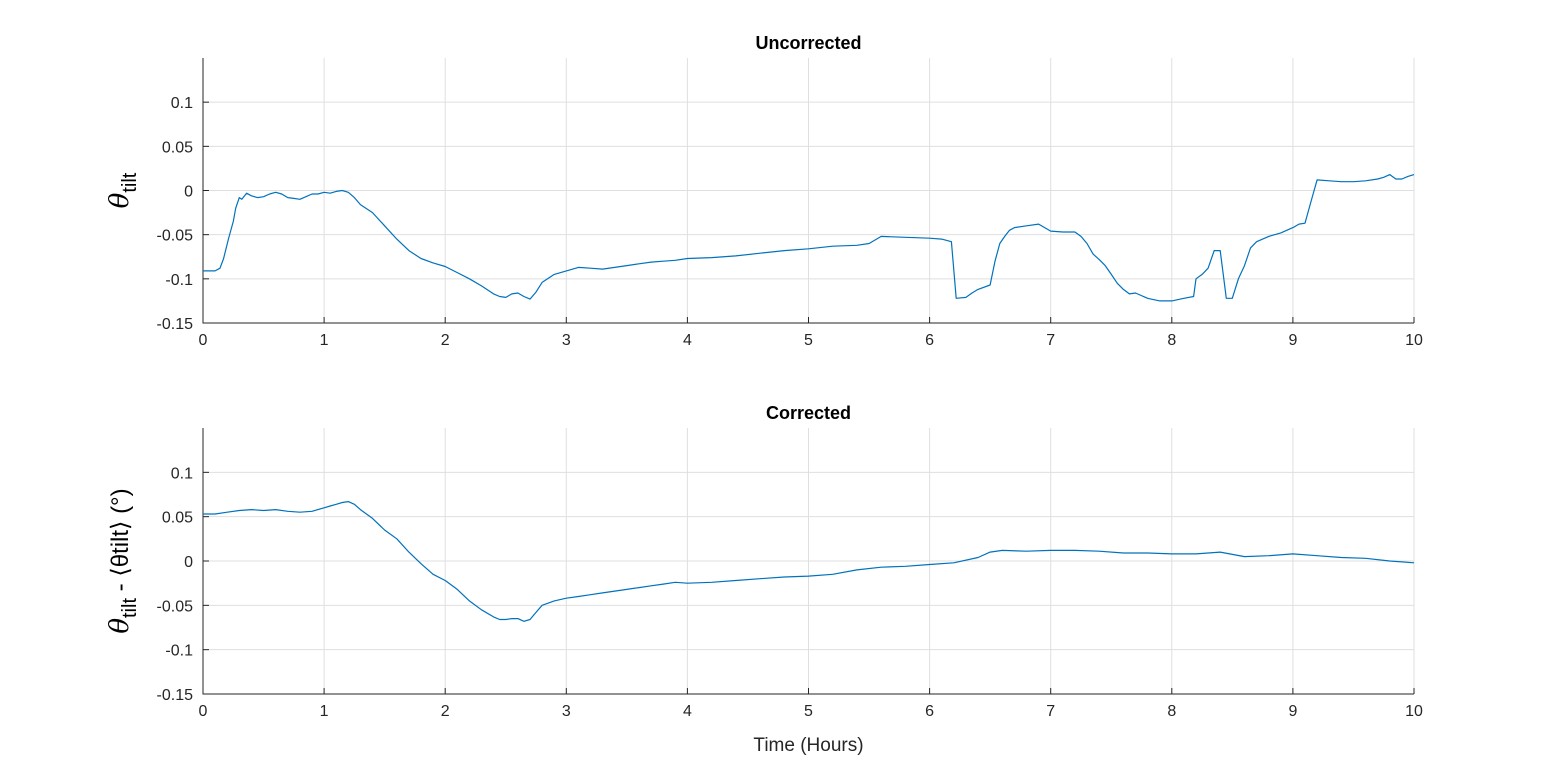 Image resolution: width=1563 pixels, height=781 pixels. I want to click on x-axis-label: Time (Hours), so click(808, 745).